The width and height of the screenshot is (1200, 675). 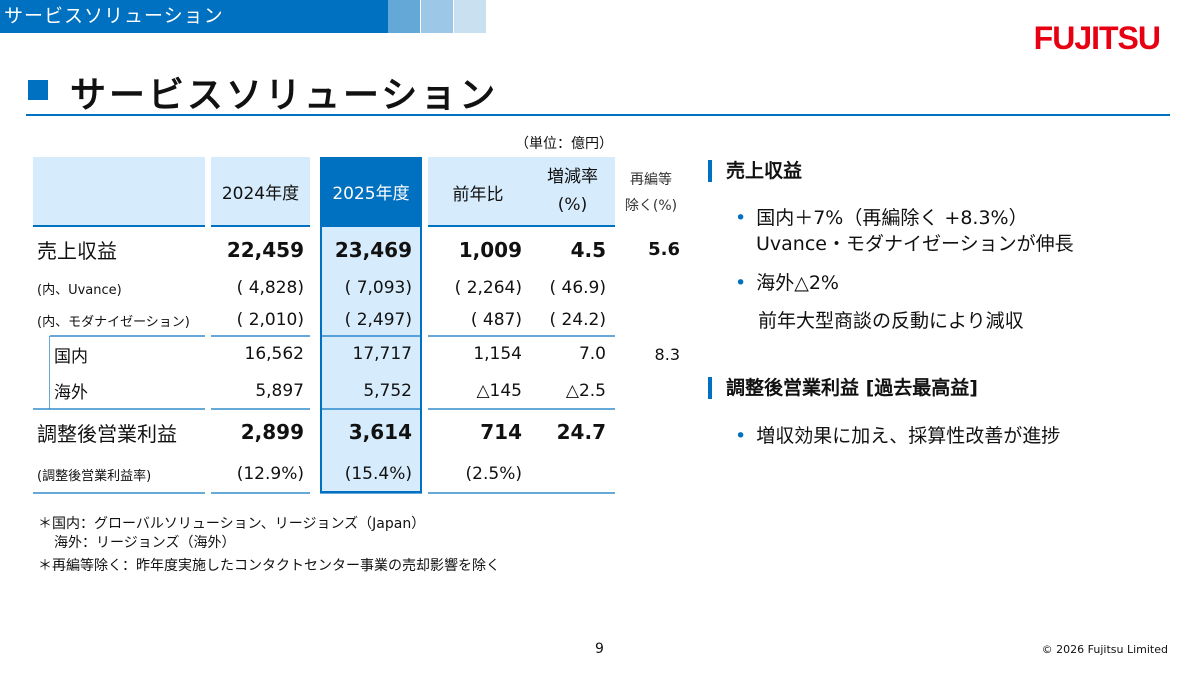 What do you see at coordinates (499, 390) in the screenshot?
I see `cell-yoy: △145` at bounding box center [499, 390].